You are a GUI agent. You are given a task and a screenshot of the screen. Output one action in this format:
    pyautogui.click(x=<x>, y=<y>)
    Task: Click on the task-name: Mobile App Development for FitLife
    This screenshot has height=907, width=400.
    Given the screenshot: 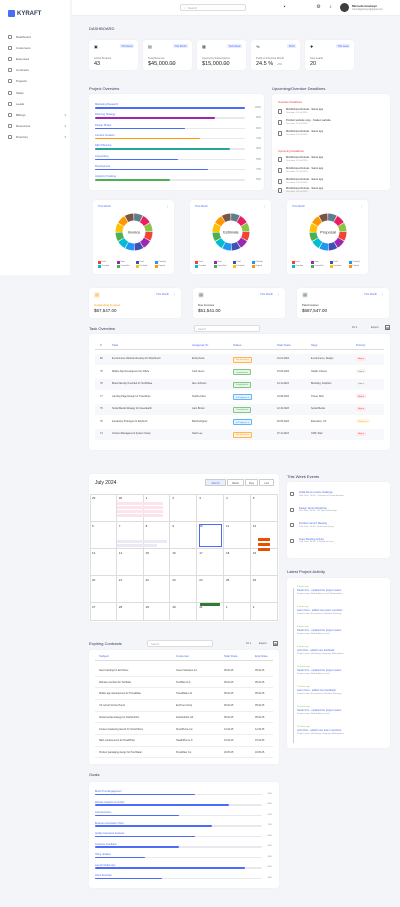 What is the action you would take?
    pyautogui.click(x=131, y=371)
    